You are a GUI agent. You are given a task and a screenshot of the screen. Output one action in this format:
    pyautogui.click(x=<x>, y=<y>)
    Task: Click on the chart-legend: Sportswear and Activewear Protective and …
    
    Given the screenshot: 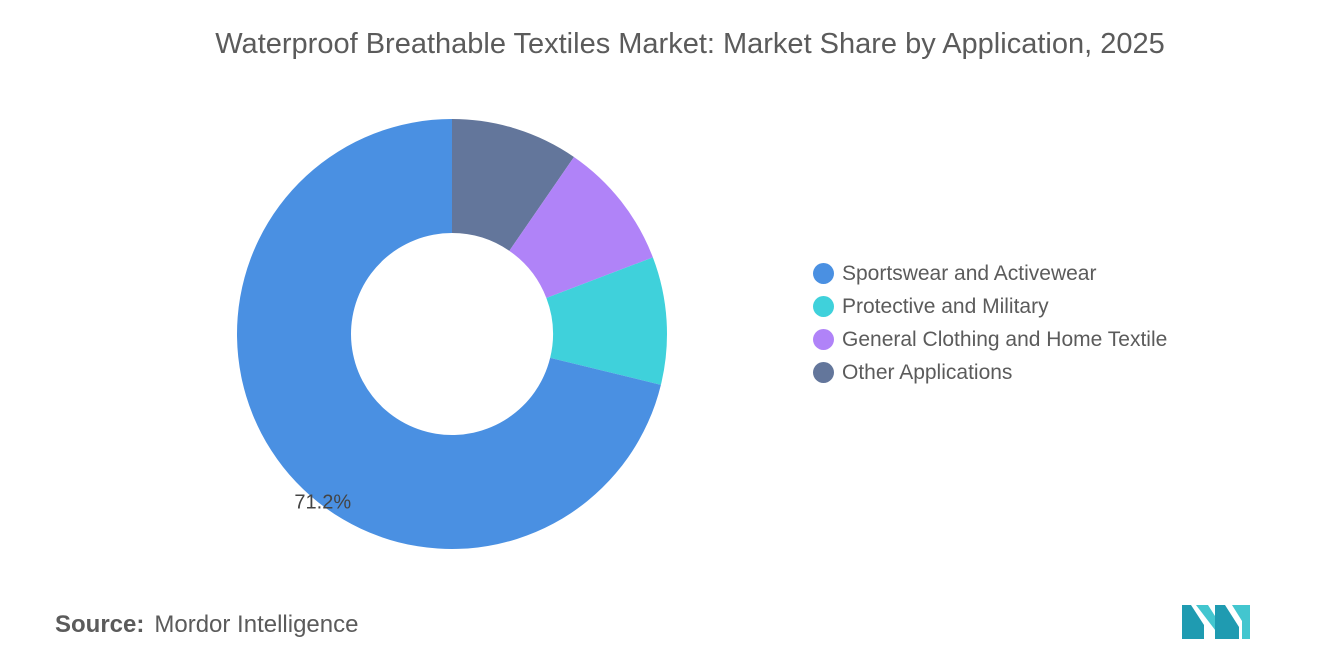 What is the action you would take?
    pyautogui.click(x=990, y=323)
    